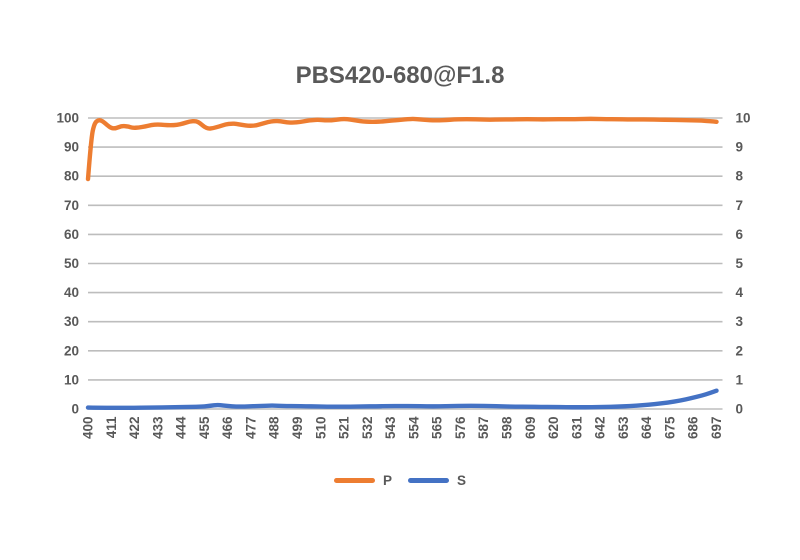 The width and height of the screenshot is (800, 560). What do you see at coordinates (71, 205) in the screenshot?
I see `y-axis-tick-label-left: 70` at bounding box center [71, 205].